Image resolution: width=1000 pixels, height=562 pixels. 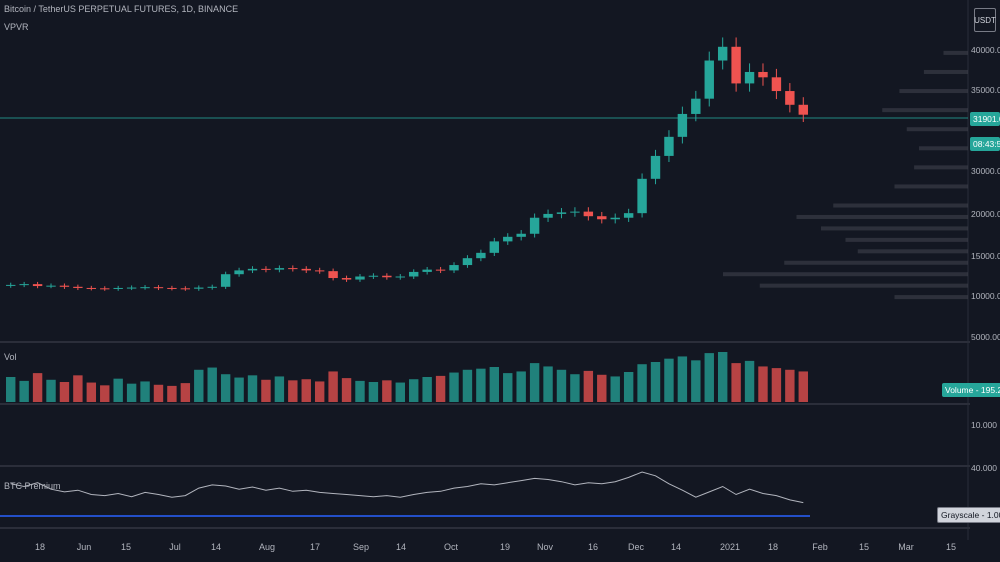 I want to click on volume-axis-label: 10.000, so click(x=984, y=425).